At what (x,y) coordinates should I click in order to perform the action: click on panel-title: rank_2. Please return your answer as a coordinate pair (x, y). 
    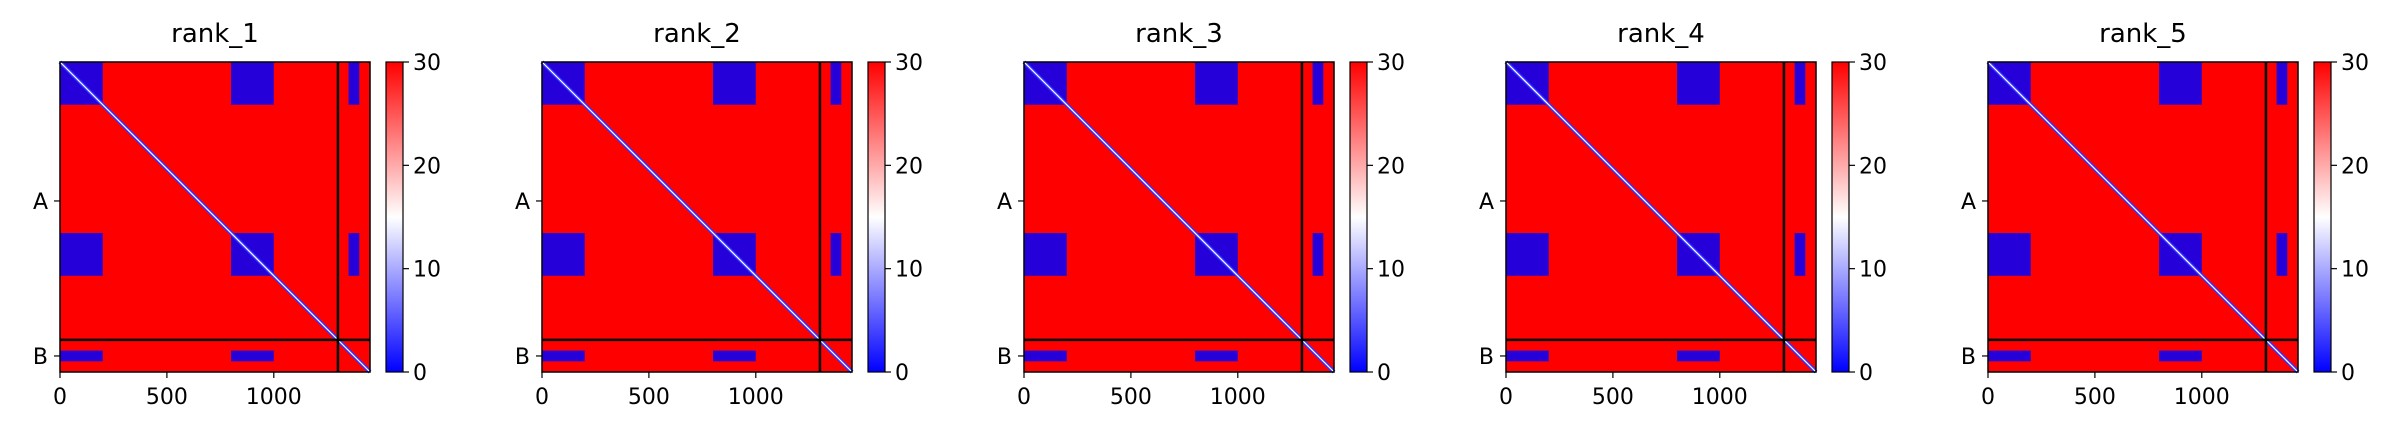
    Looking at the image, I should click on (697, 34).